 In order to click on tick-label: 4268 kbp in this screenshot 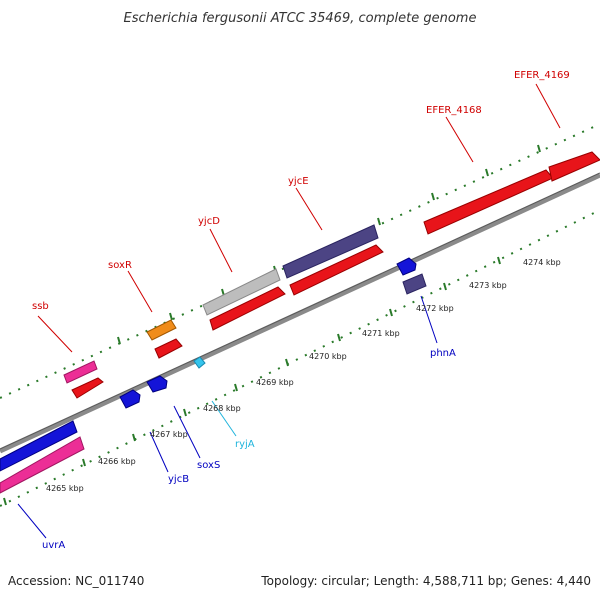, I will do `click(222, 408)`.